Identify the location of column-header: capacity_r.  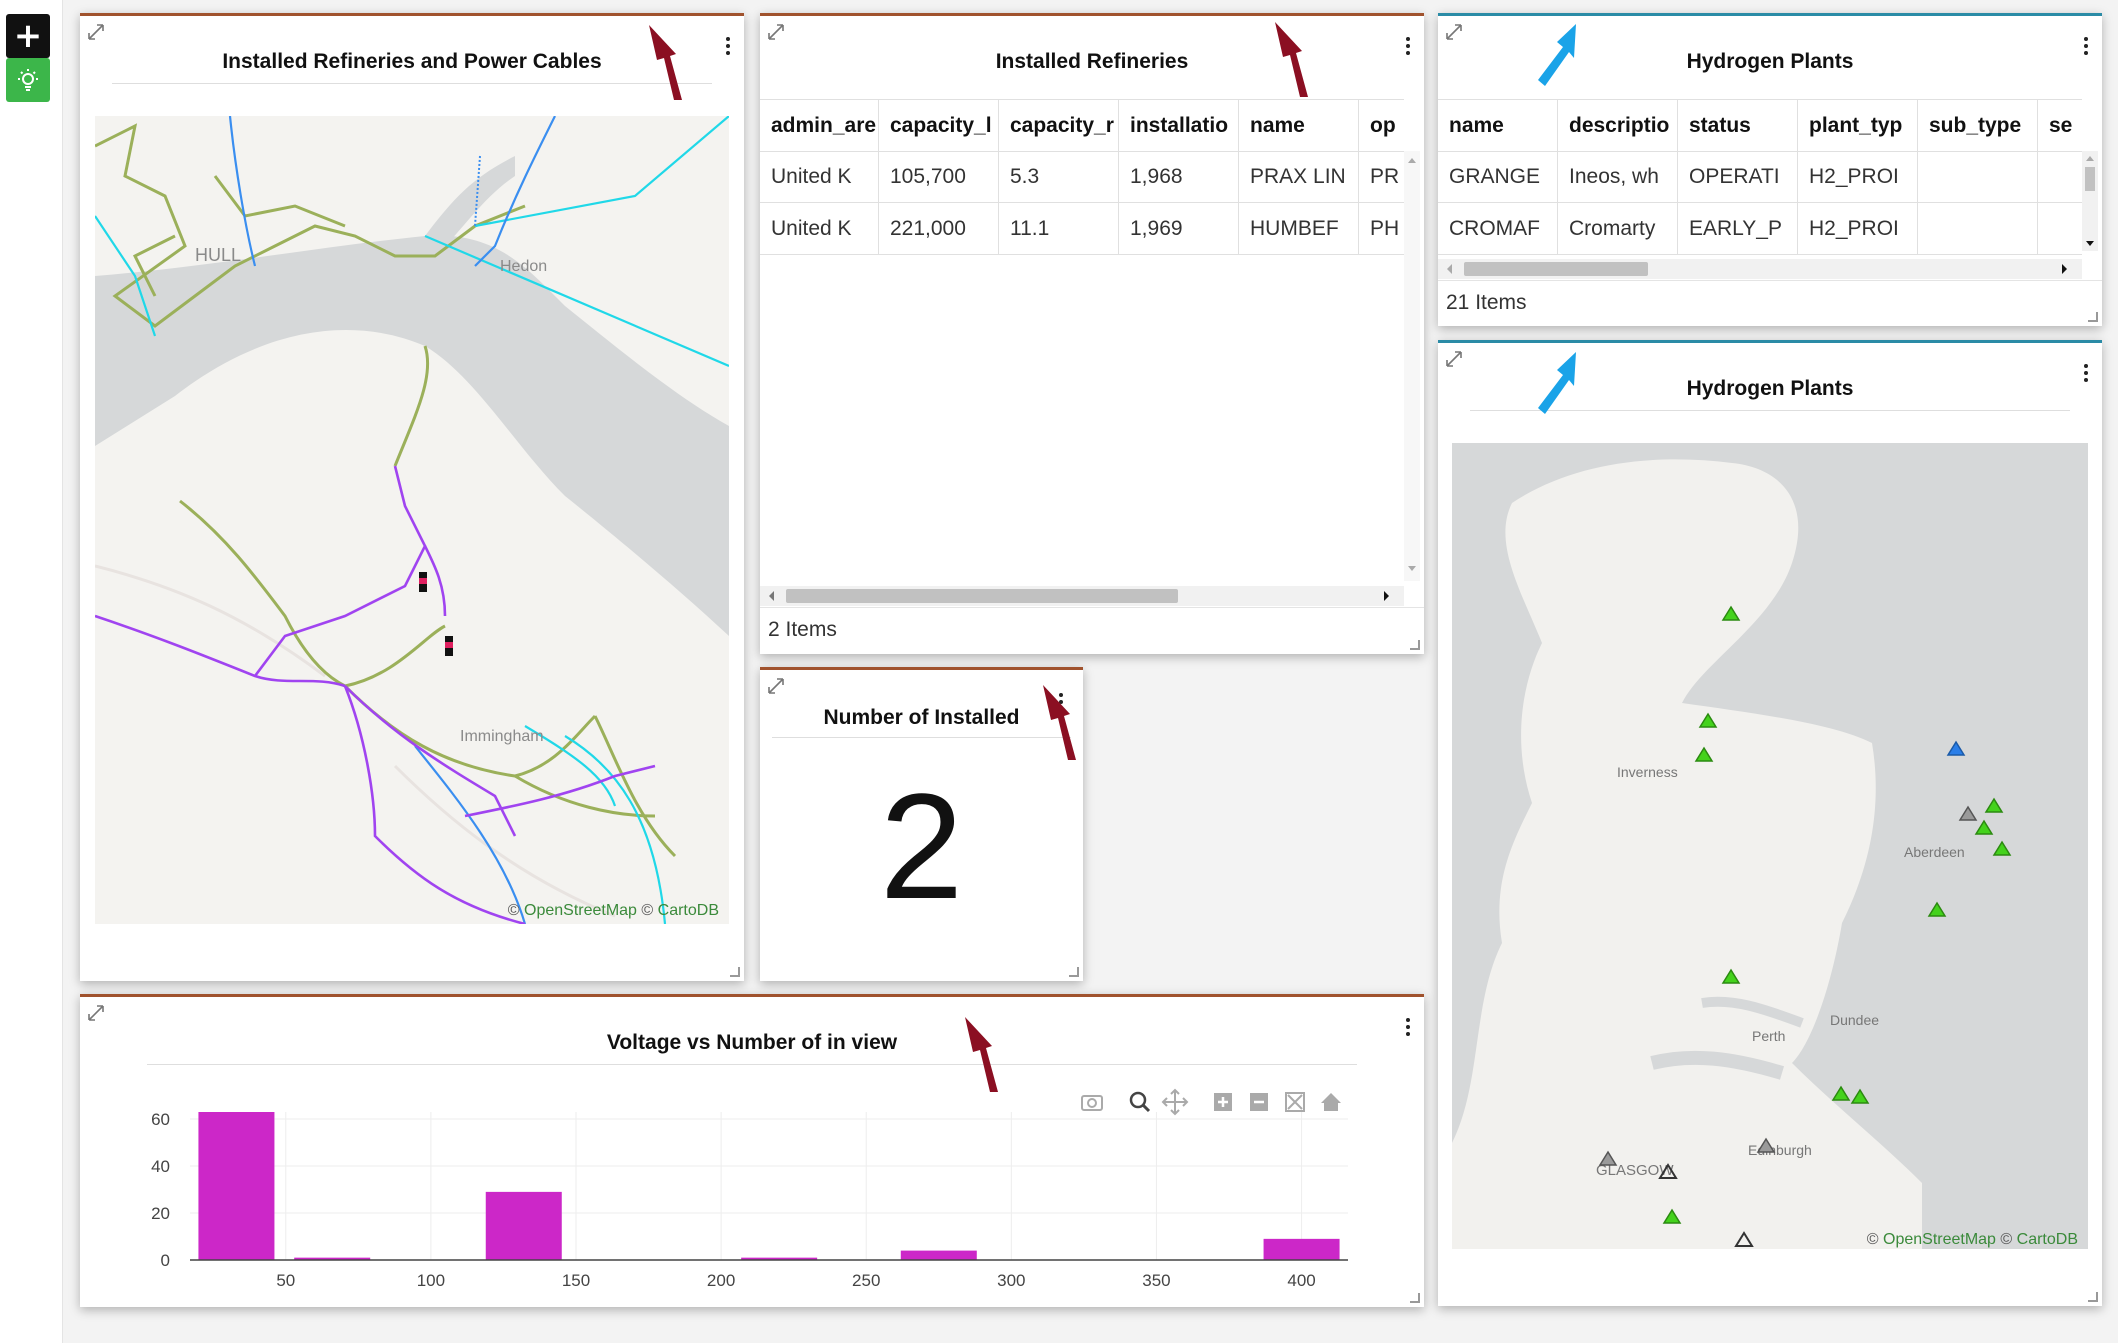
(1059, 125).